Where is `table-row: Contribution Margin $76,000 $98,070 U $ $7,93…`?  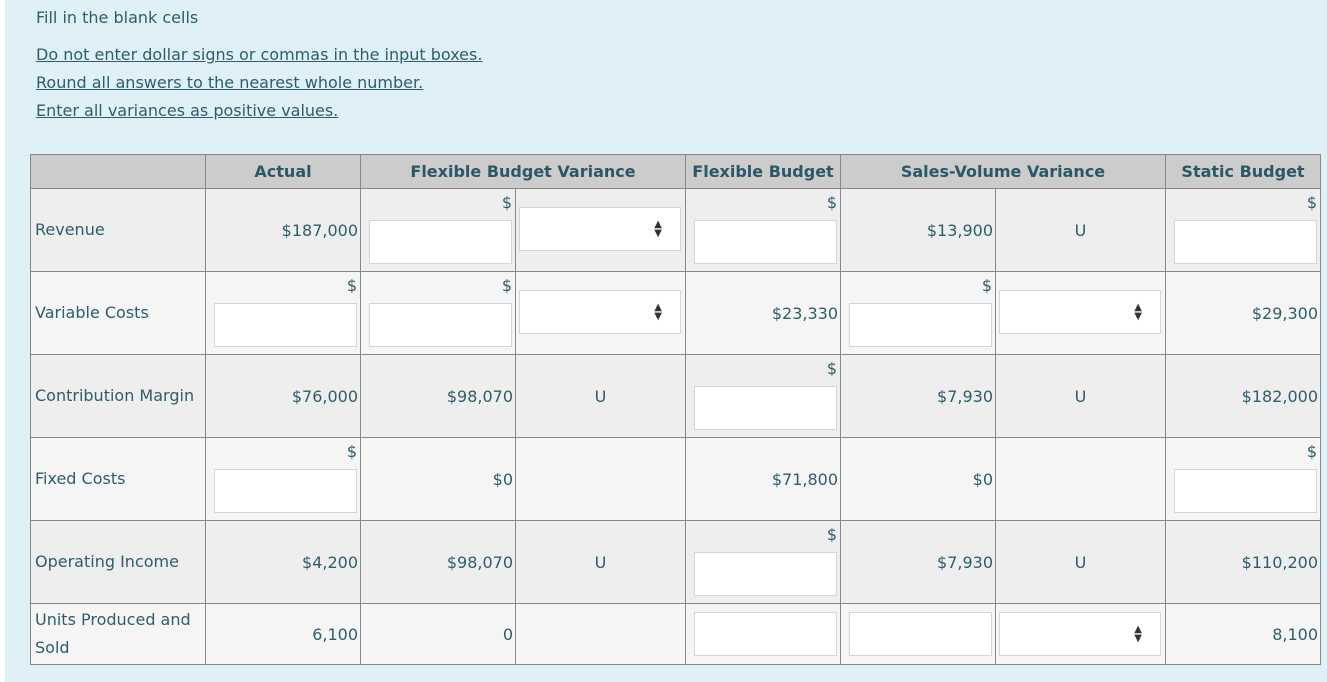 table-row: Contribution Margin $76,000 $98,070 U $ $7,93… is located at coordinates (675, 396).